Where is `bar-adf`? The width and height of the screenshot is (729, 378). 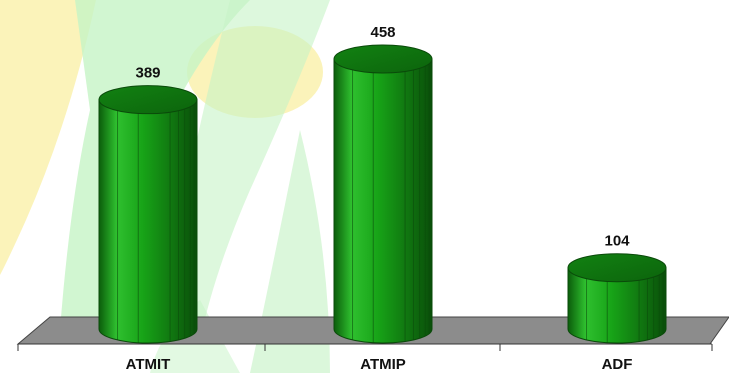 bar-adf is located at coordinates (617, 298).